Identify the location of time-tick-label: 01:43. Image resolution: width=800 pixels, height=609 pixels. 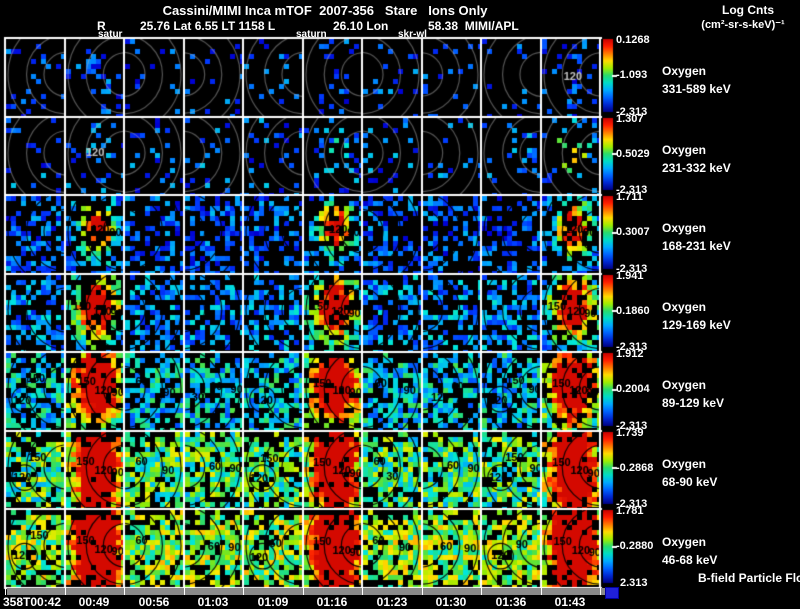
(570, 602).